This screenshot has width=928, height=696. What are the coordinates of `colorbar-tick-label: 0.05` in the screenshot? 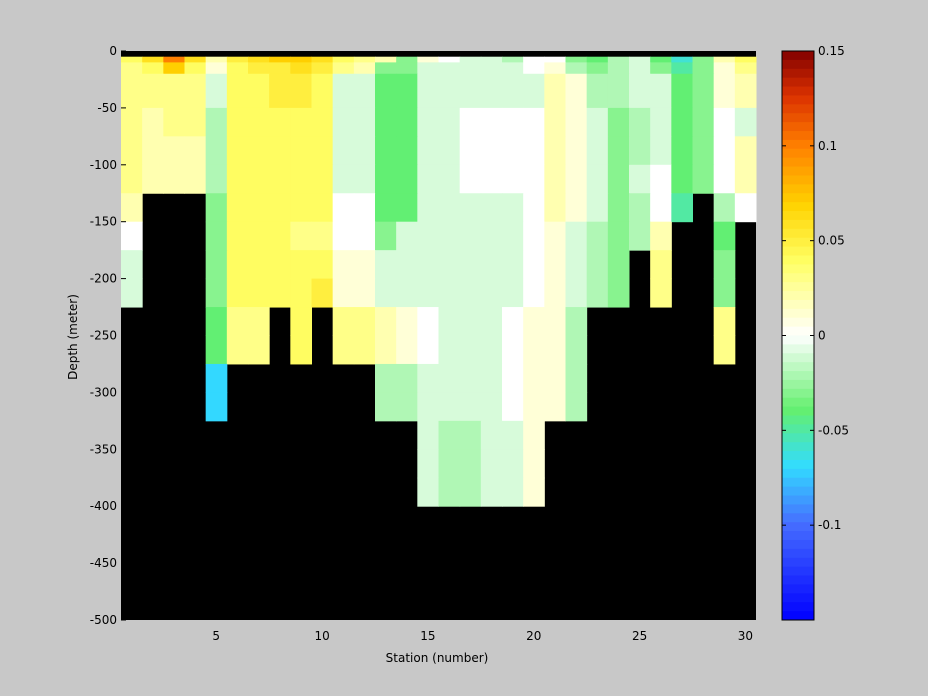 It's located at (831, 241).